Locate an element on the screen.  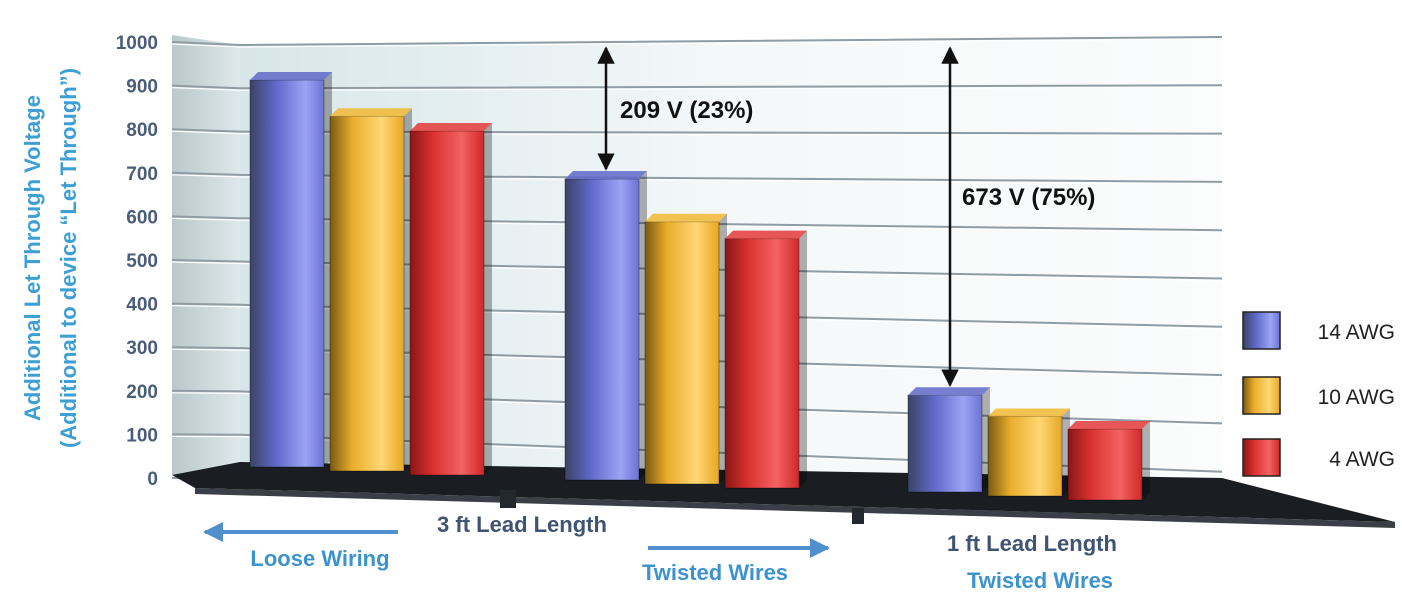
y-axis-label-line2: (Additional to device “Let Through”) is located at coordinates (68, 258).